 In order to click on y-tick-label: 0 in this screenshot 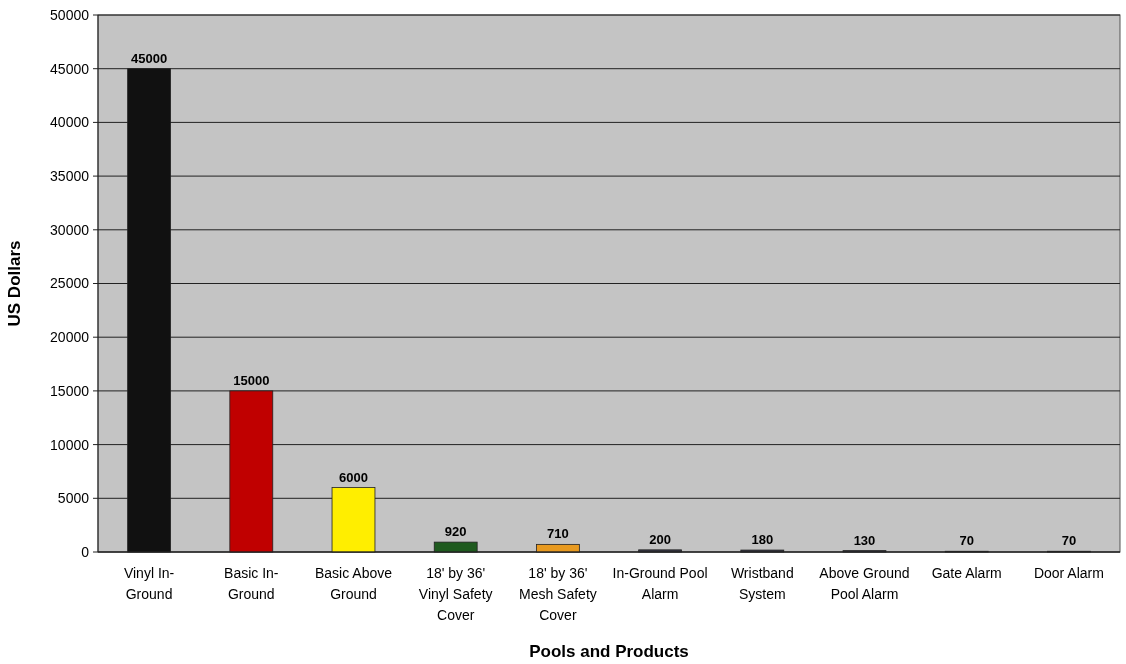, I will do `click(85, 551)`.